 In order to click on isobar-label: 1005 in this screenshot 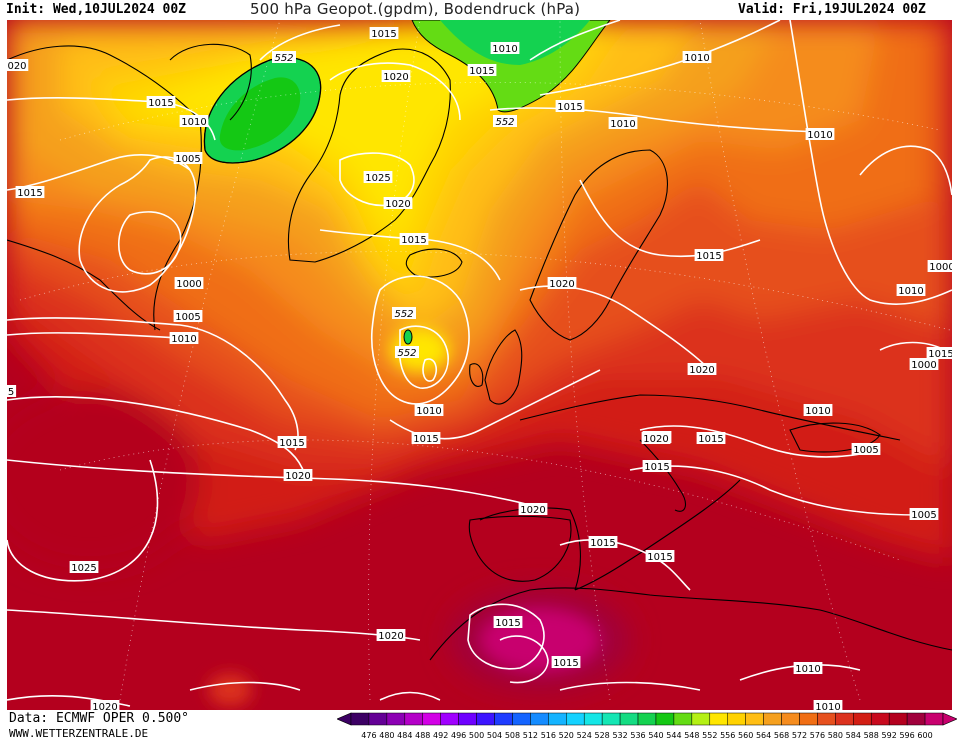, I will do `click(187, 317)`.